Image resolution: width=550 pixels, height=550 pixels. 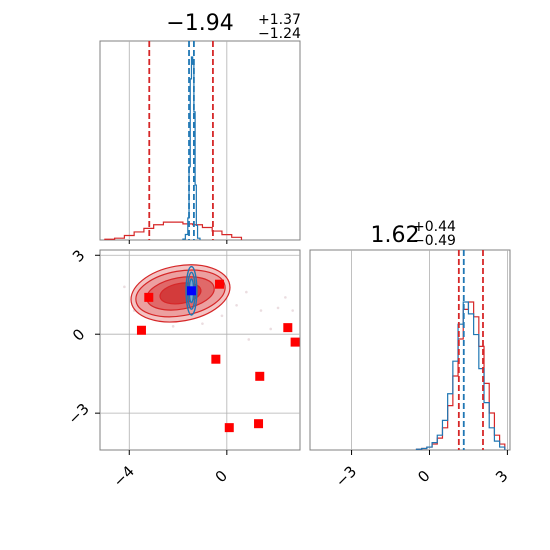 What do you see at coordinates (279, 34) in the screenshot?
I see `marginal-x-title-minus: −1.24` at bounding box center [279, 34].